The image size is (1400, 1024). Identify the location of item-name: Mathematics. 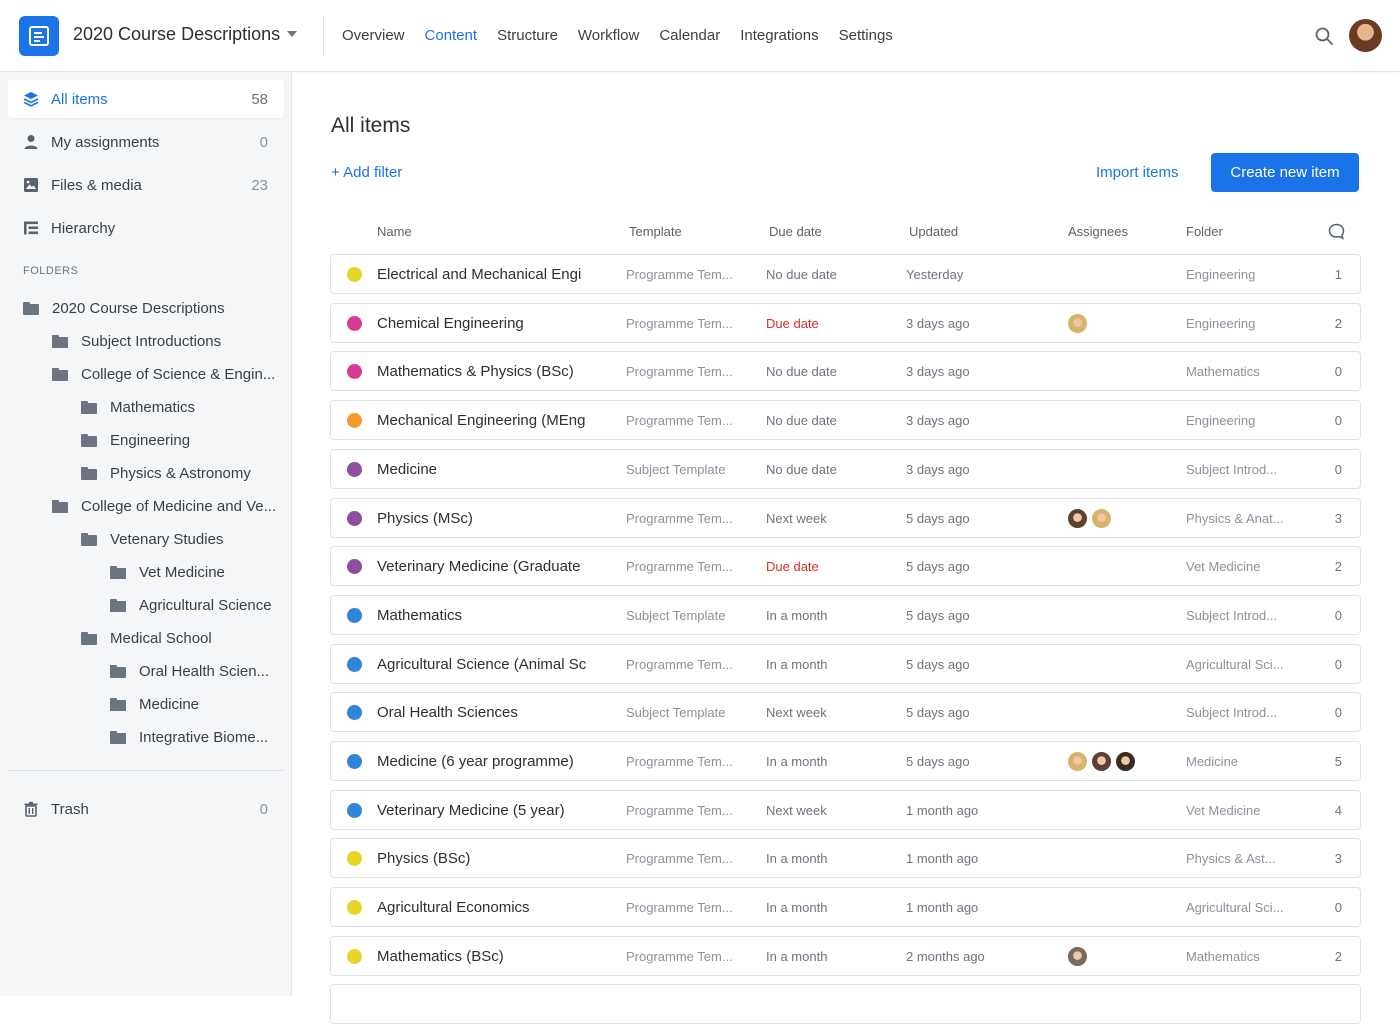
(420, 615).